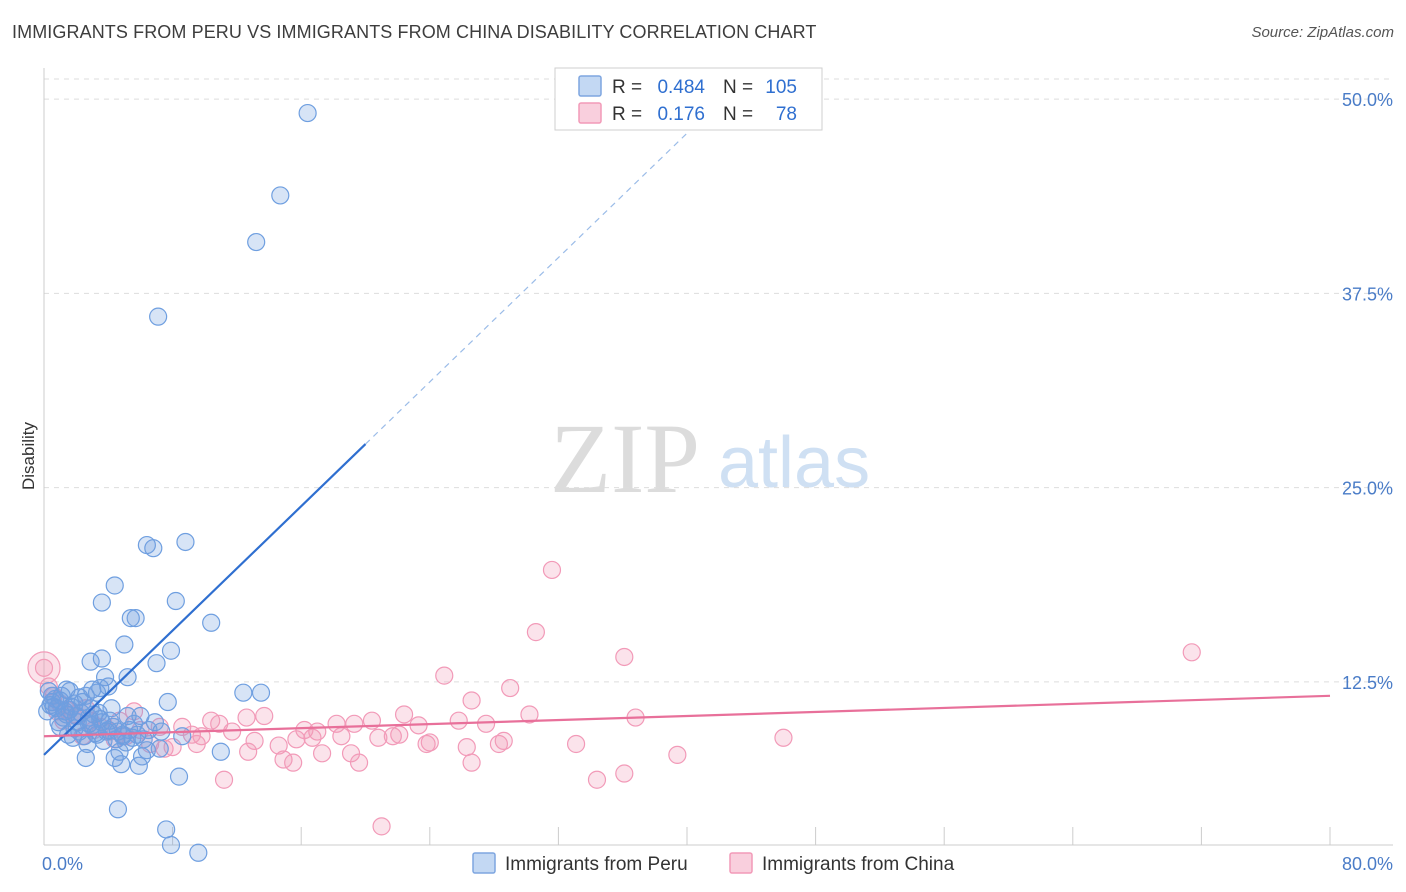 The width and height of the screenshot is (1406, 892). Describe the element at coordinates (590, 113) in the screenshot. I see `legend-swatch-china` at that location.